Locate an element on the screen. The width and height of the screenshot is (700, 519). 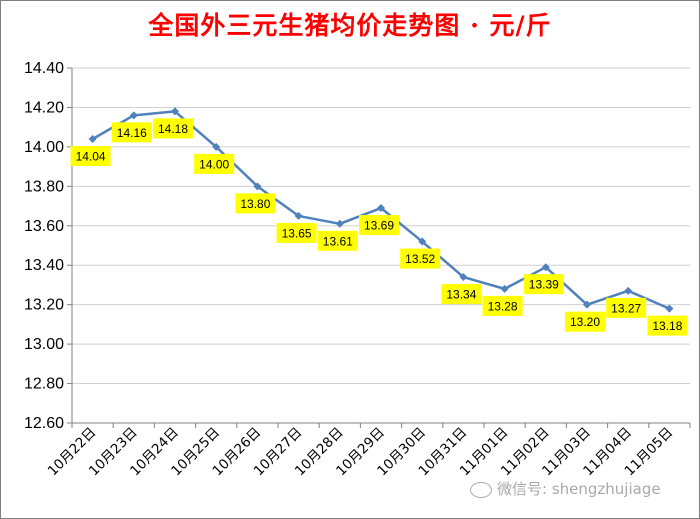
data-label: 13.52 is located at coordinates (420, 259).